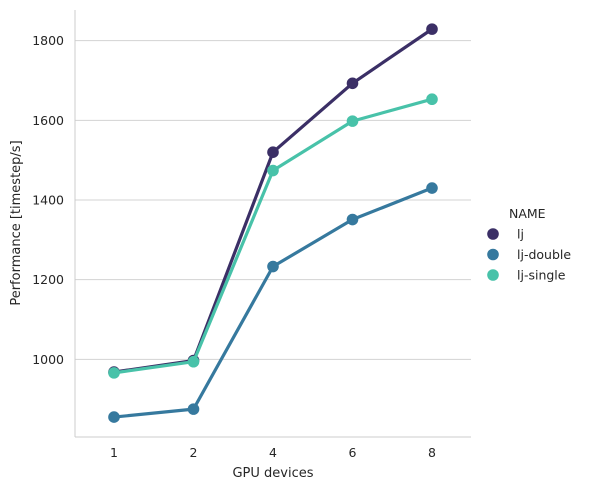 The width and height of the screenshot is (590, 489). Describe the element at coordinates (529, 244) in the screenshot. I see `legend: NAME lj lj-double lj-single` at that location.